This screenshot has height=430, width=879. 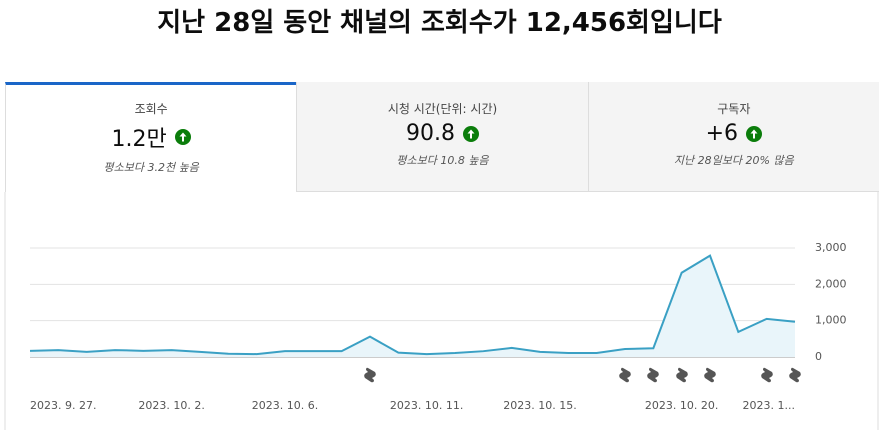 What do you see at coordinates (831, 283) in the screenshot?
I see `y-tick-label: 2,000` at bounding box center [831, 283].